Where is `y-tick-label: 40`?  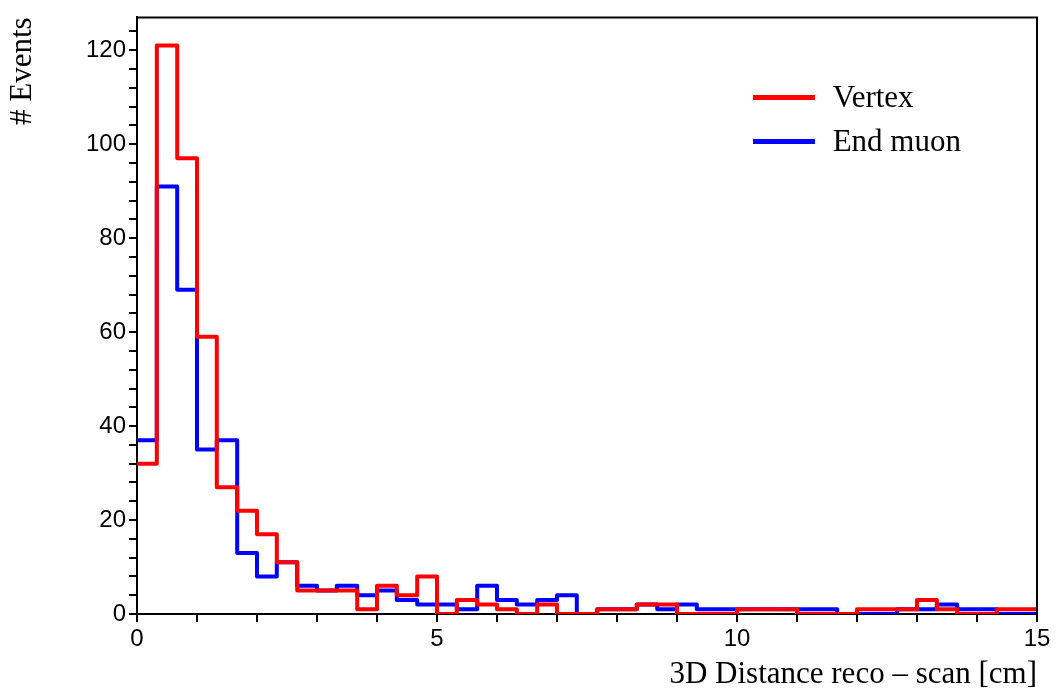
y-tick-label: 40 is located at coordinates (112, 424).